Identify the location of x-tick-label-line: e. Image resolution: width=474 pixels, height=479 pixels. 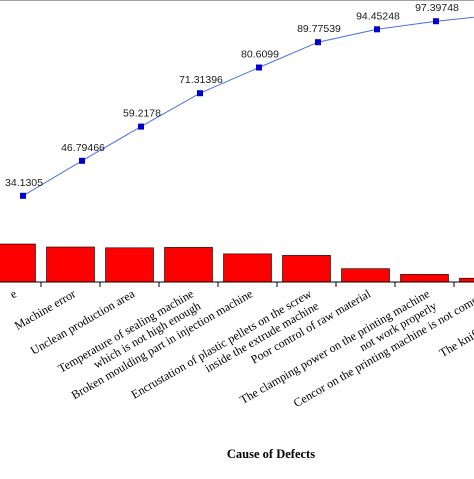
(13, 293).